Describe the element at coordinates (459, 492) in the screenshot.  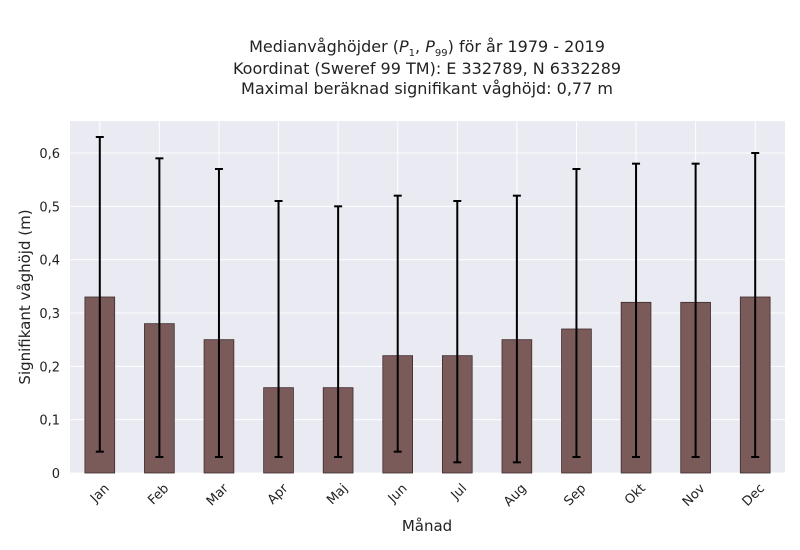
I see `x-tick-label: Jul` at that location.